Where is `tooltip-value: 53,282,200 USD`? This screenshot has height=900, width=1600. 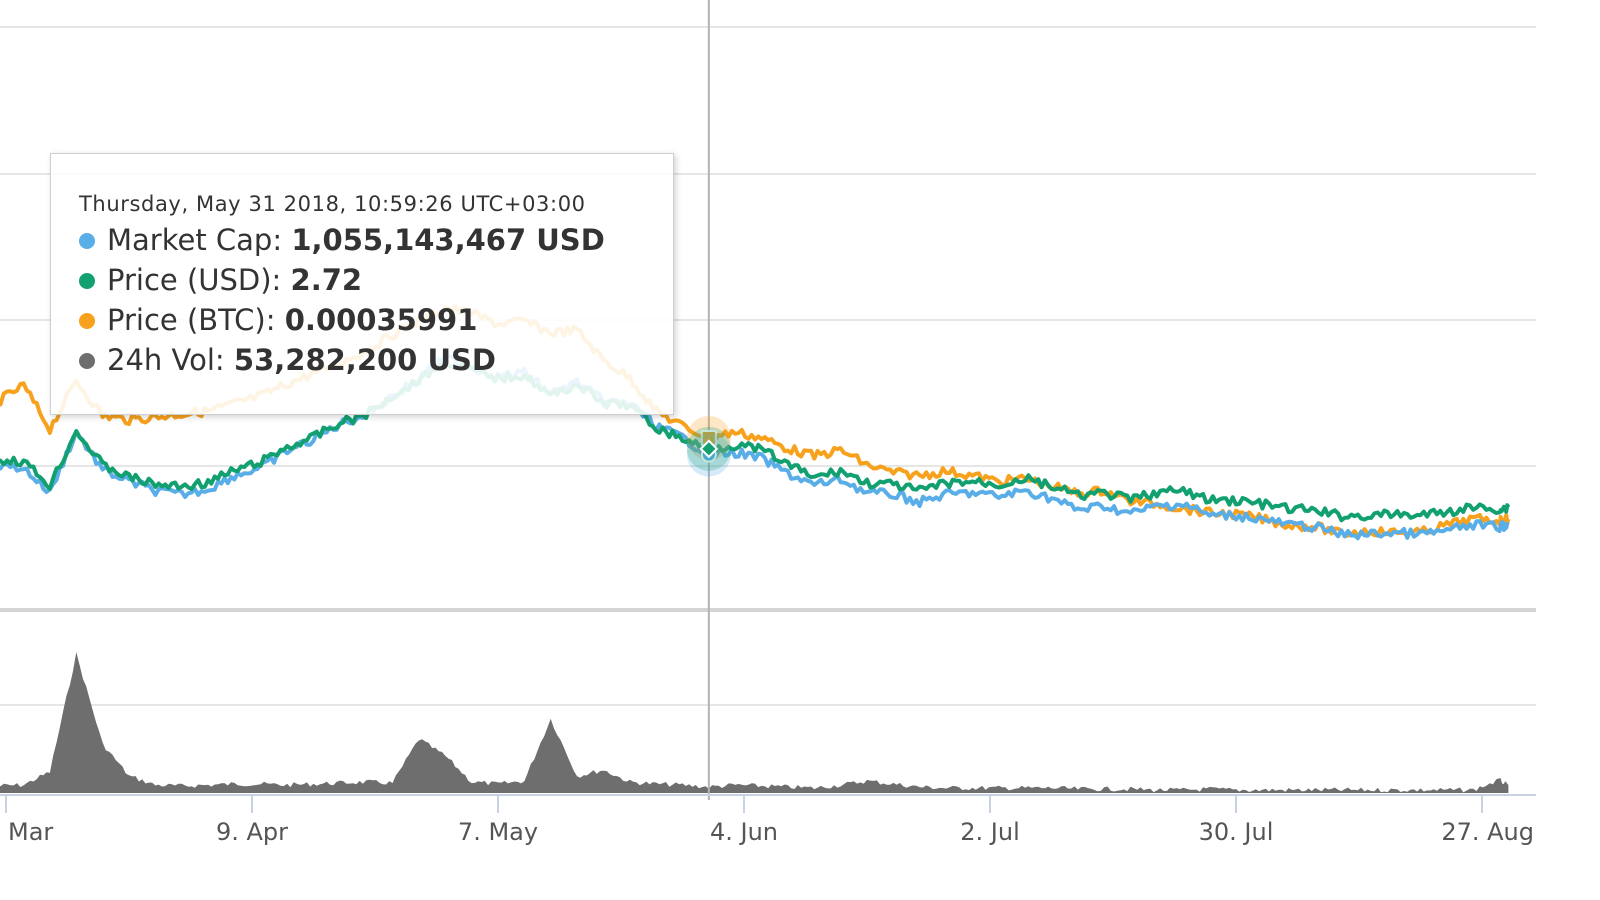
tooltip-value: 53,282,200 USD is located at coordinates (364, 360).